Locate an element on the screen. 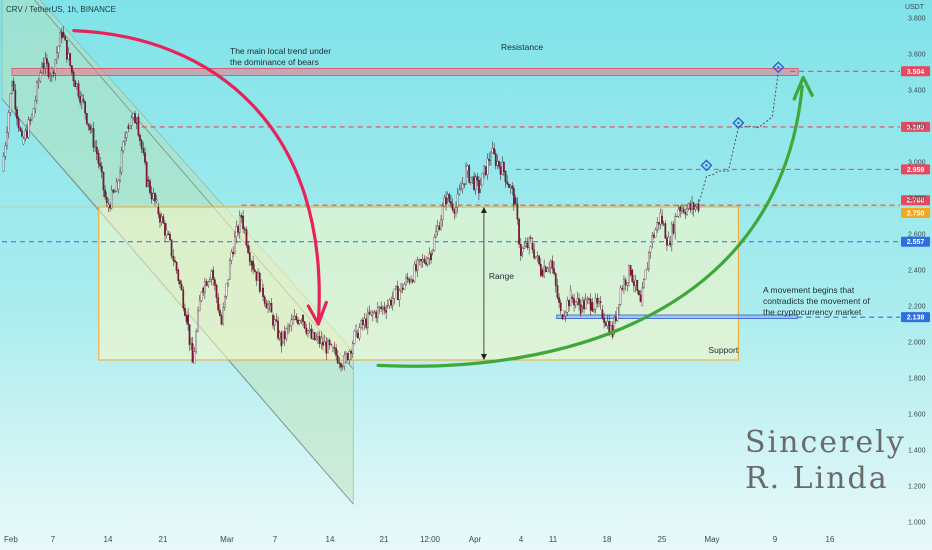 This screenshot has height=550, width=932. signature-line: Sincerely is located at coordinates (825, 442).